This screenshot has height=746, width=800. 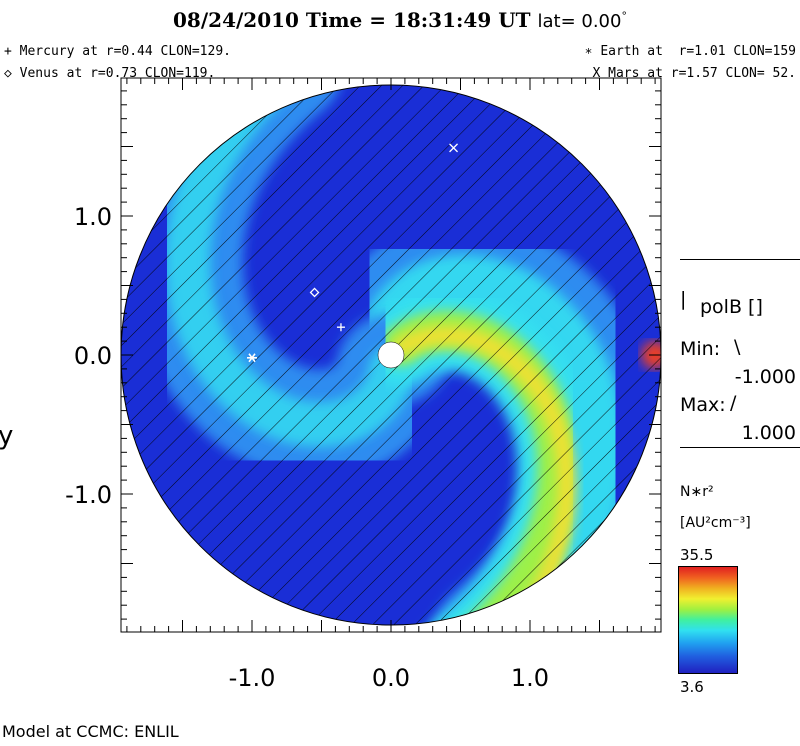 I want to click on x-tick-label: 1.0, so click(x=530, y=678).